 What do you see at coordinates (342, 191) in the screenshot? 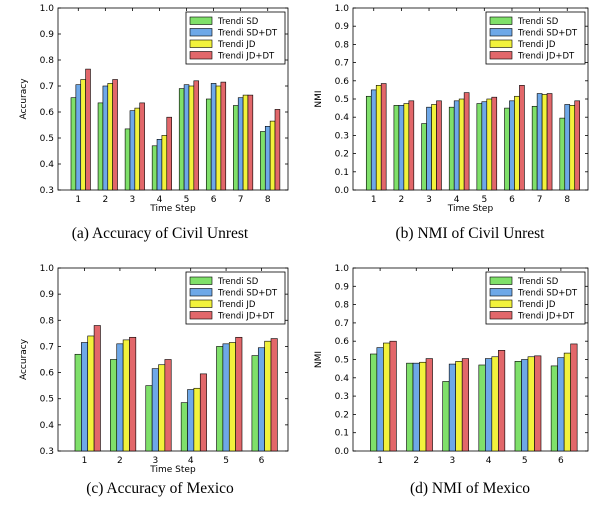
I see `y-tick-label: 0.0` at bounding box center [342, 191].